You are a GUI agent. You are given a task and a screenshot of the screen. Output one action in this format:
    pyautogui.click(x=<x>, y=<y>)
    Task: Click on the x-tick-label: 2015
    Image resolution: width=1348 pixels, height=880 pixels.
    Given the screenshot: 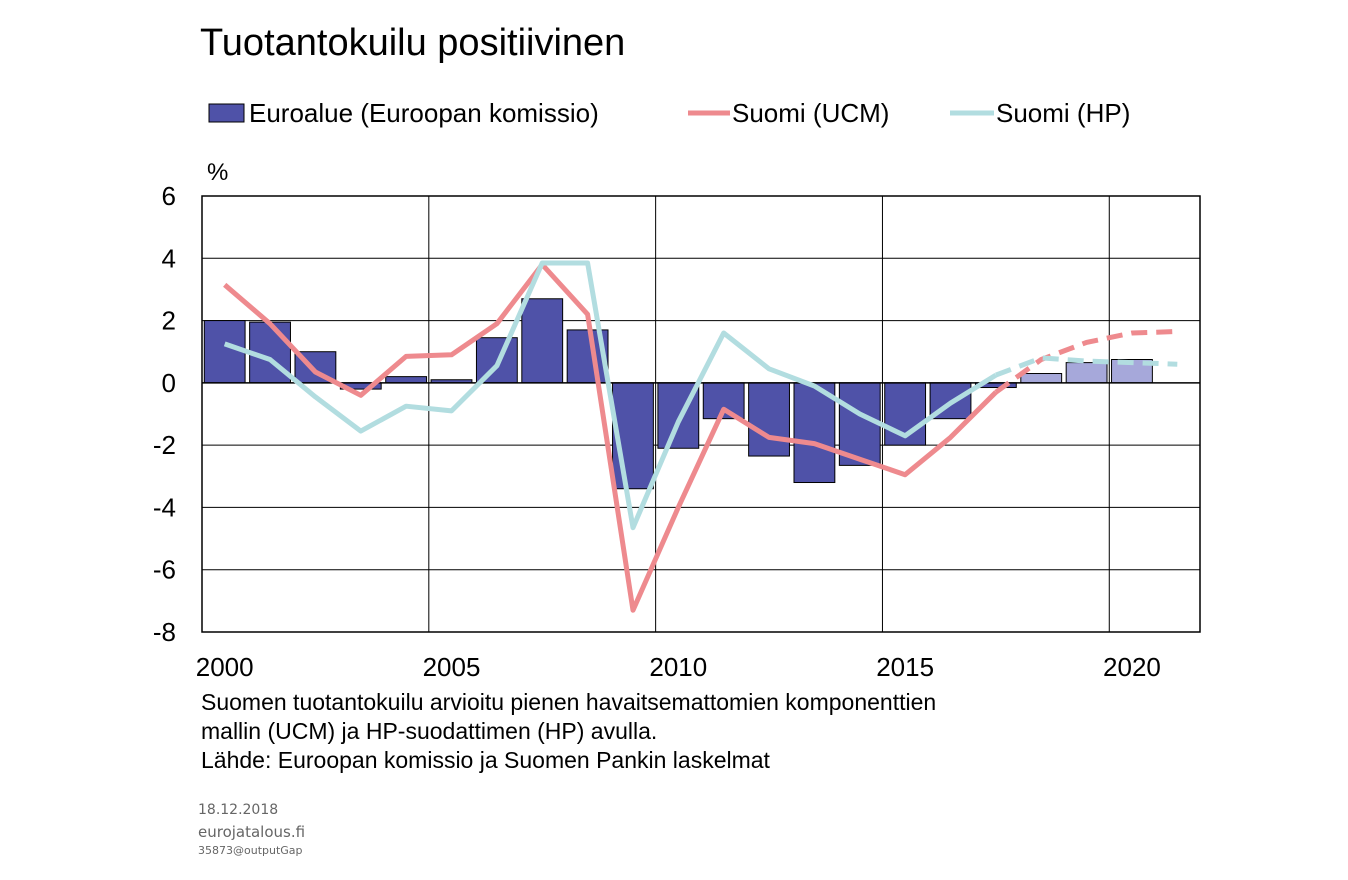 What is the action you would take?
    pyautogui.click(x=905, y=667)
    